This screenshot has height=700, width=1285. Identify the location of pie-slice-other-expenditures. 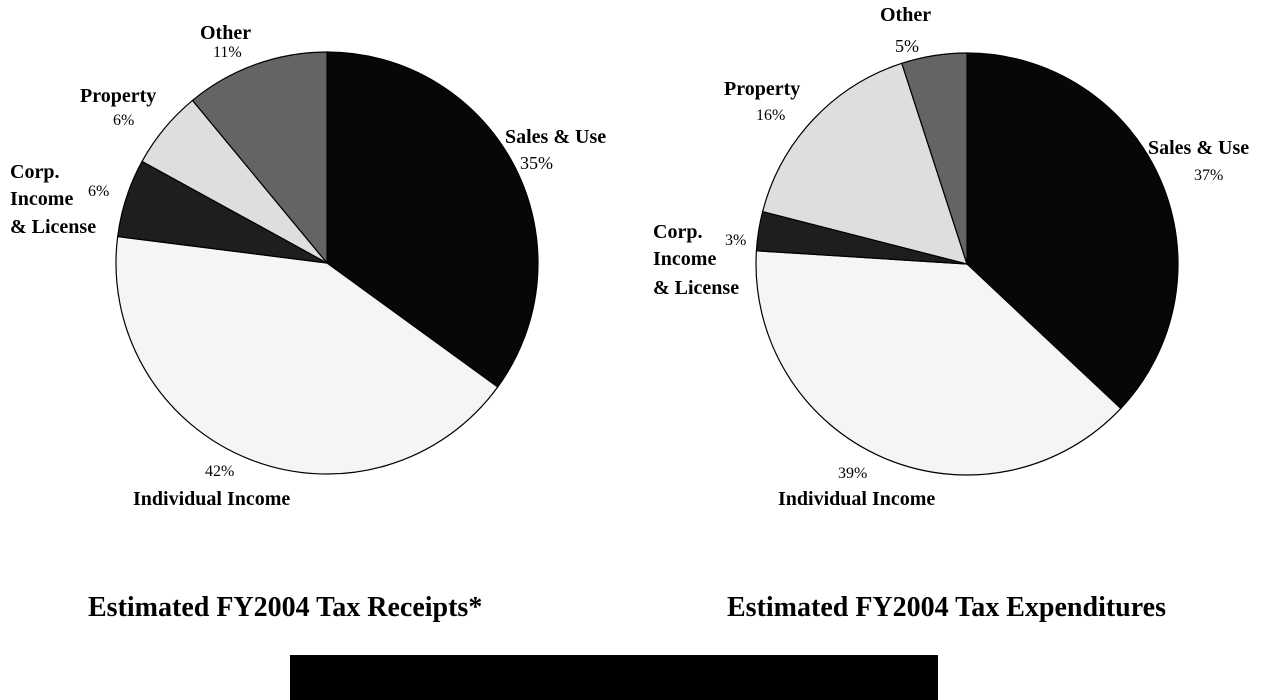
(934, 158).